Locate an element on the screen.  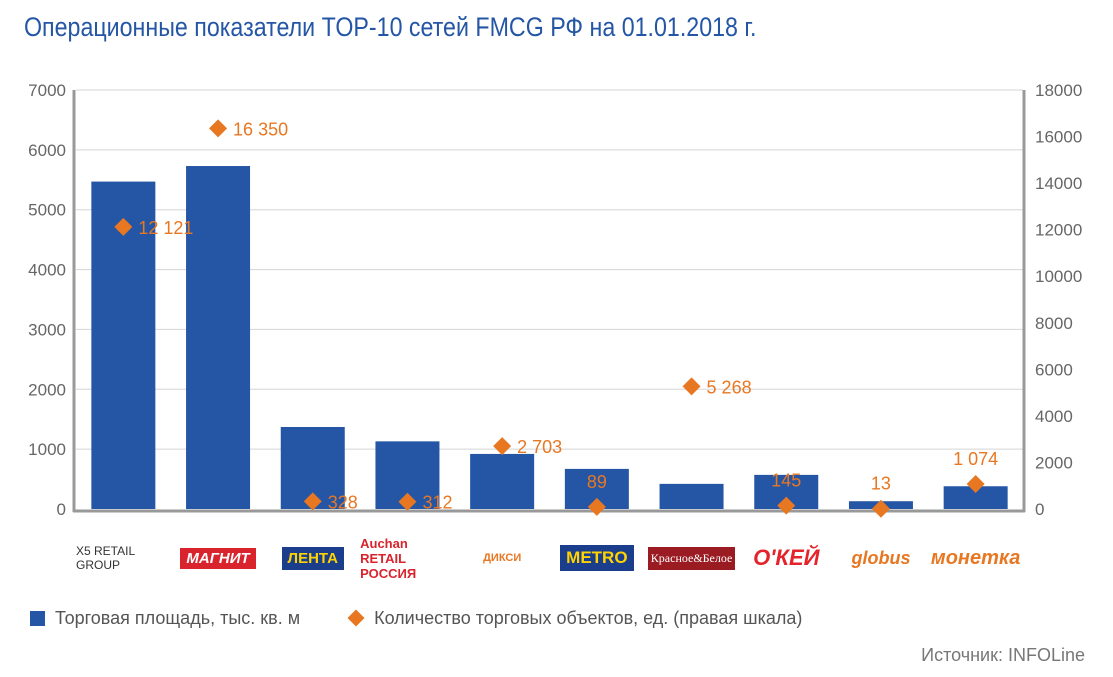
data-label: 89 is located at coordinates (597, 482).